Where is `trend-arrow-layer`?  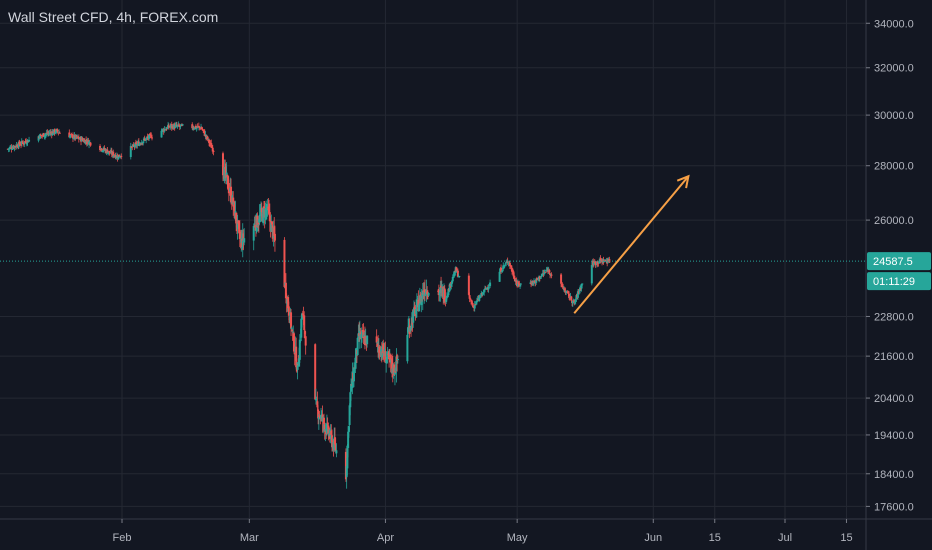
trend-arrow-layer is located at coordinates (631, 244).